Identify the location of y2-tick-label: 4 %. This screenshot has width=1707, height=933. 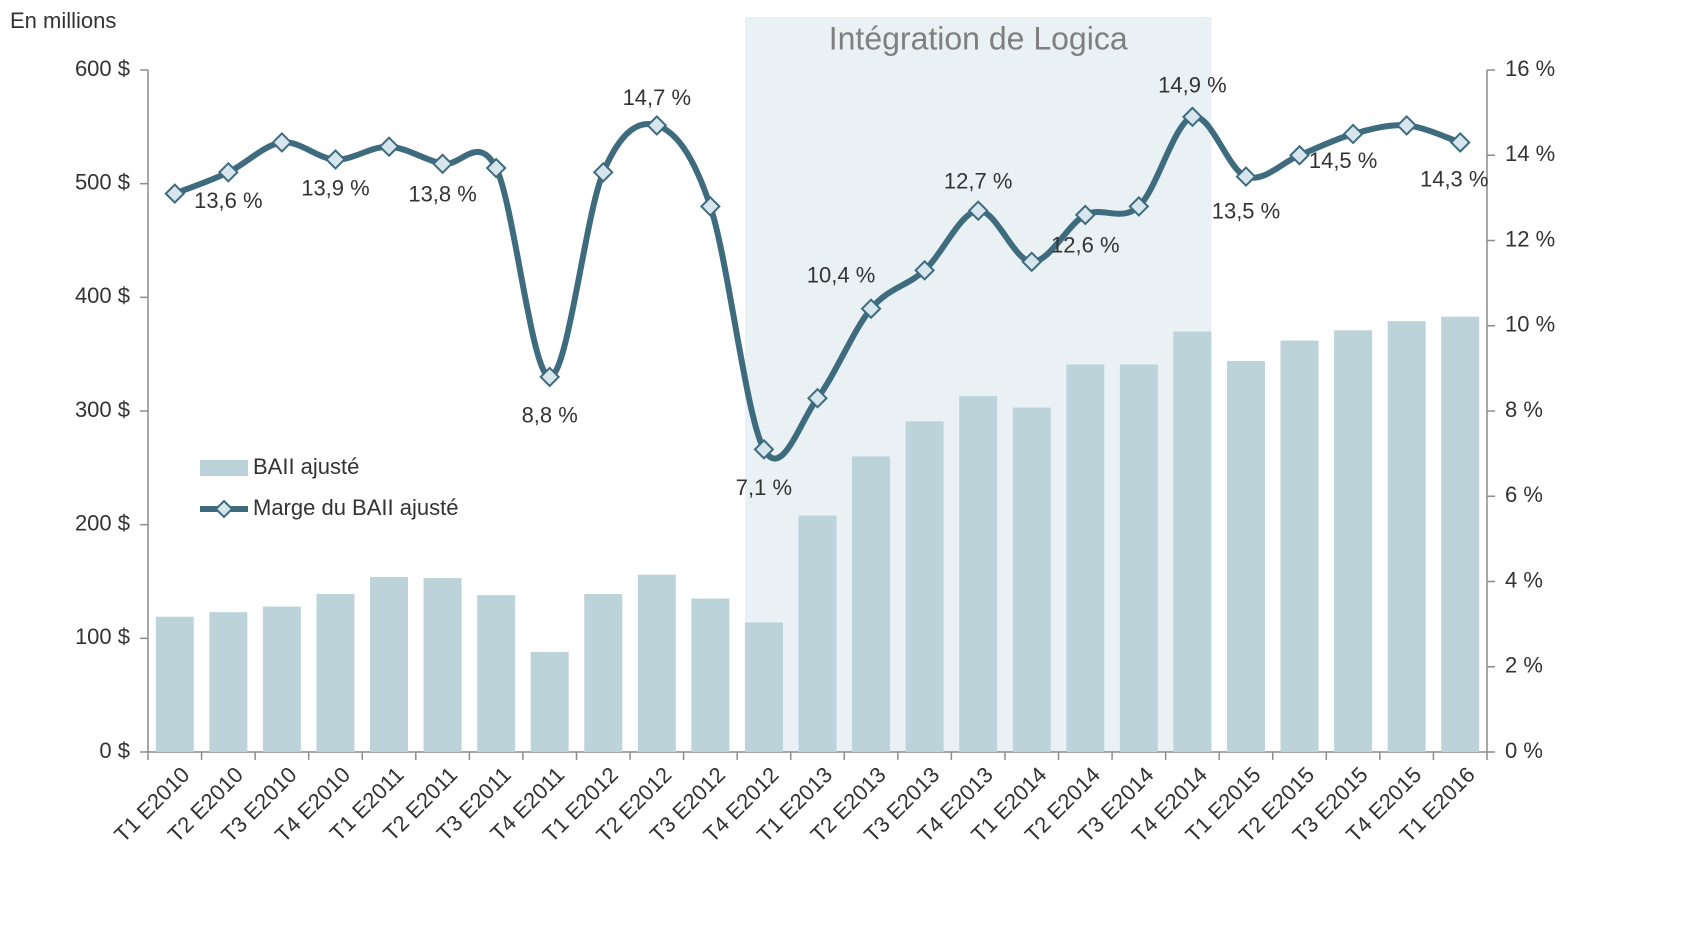
(1524, 579).